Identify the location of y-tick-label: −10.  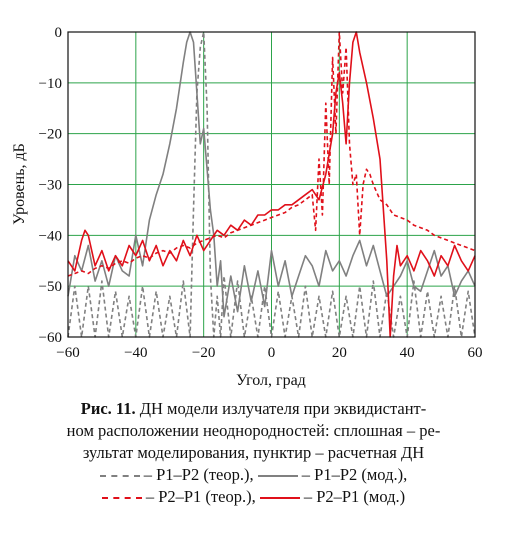
(50, 84).